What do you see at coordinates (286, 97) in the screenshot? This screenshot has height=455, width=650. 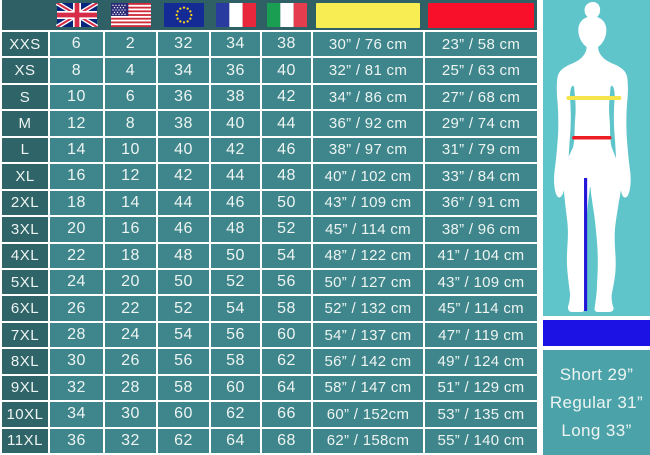 I see `it-size-cell: 42` at bounding box center [286, 97].